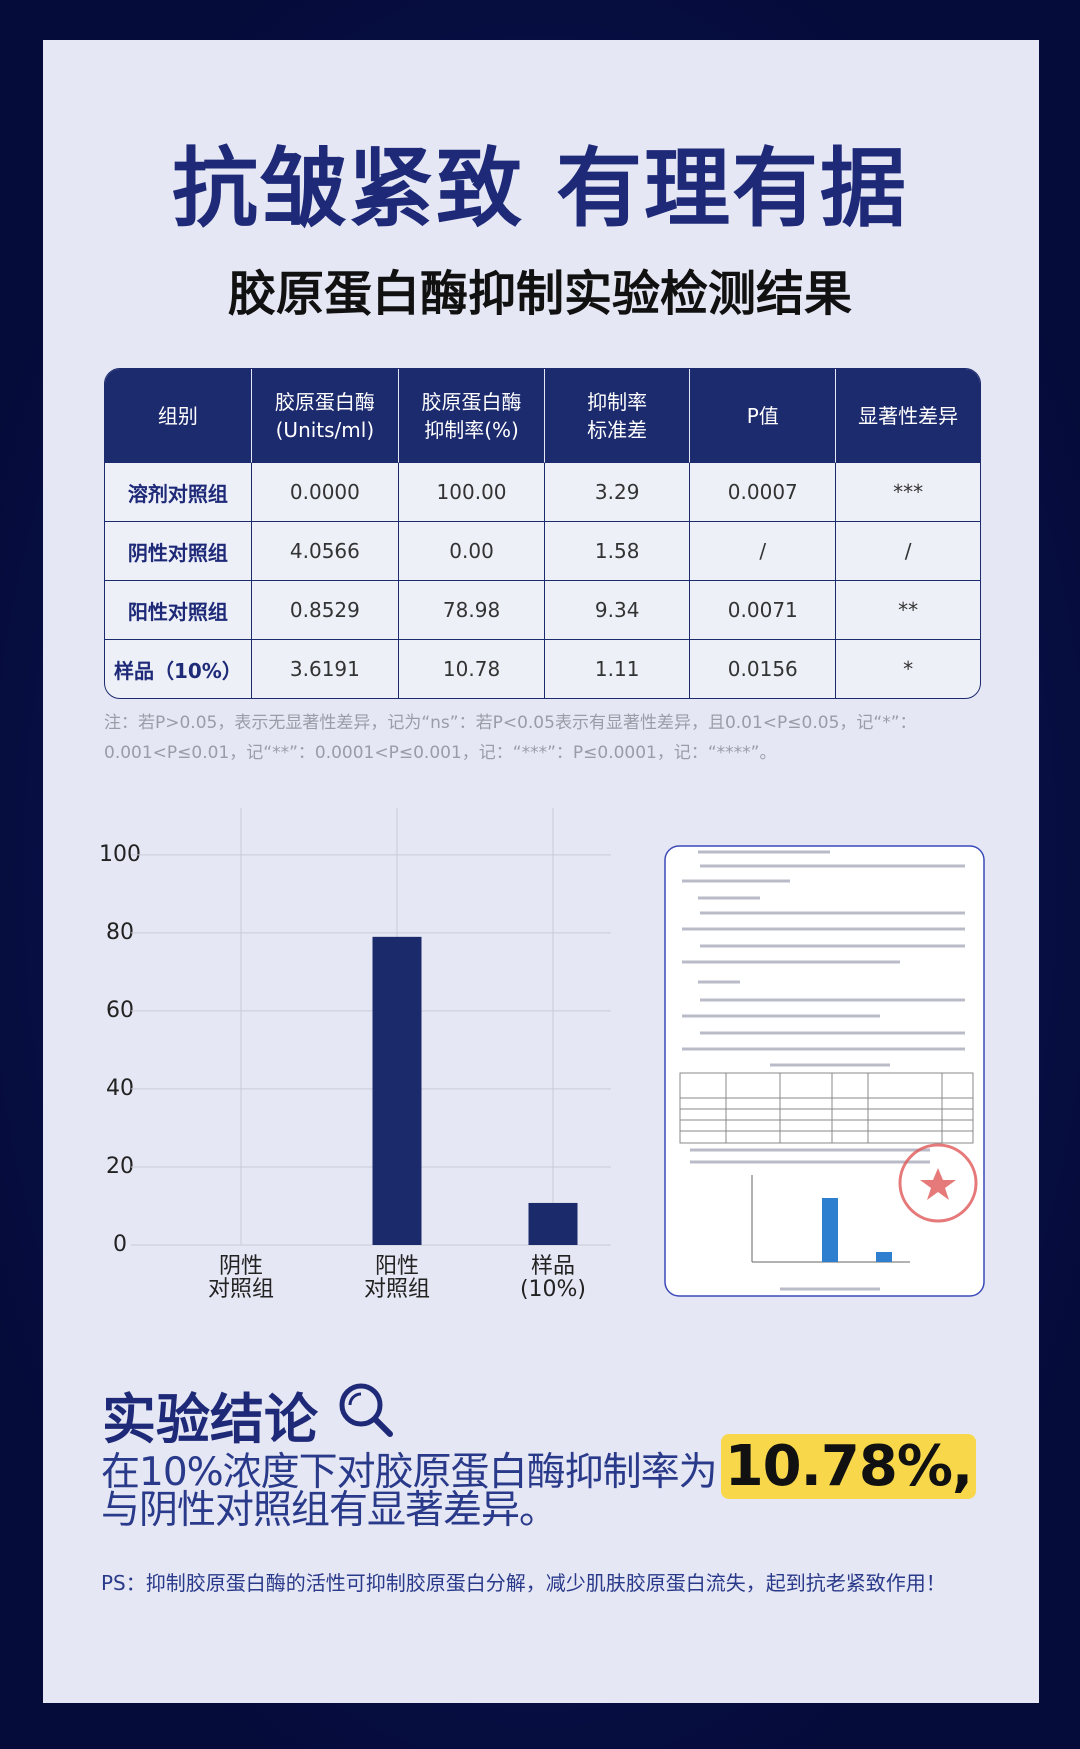 The image size is (1080, 1749). I want to click on report-stamp, so click(938, 1183).